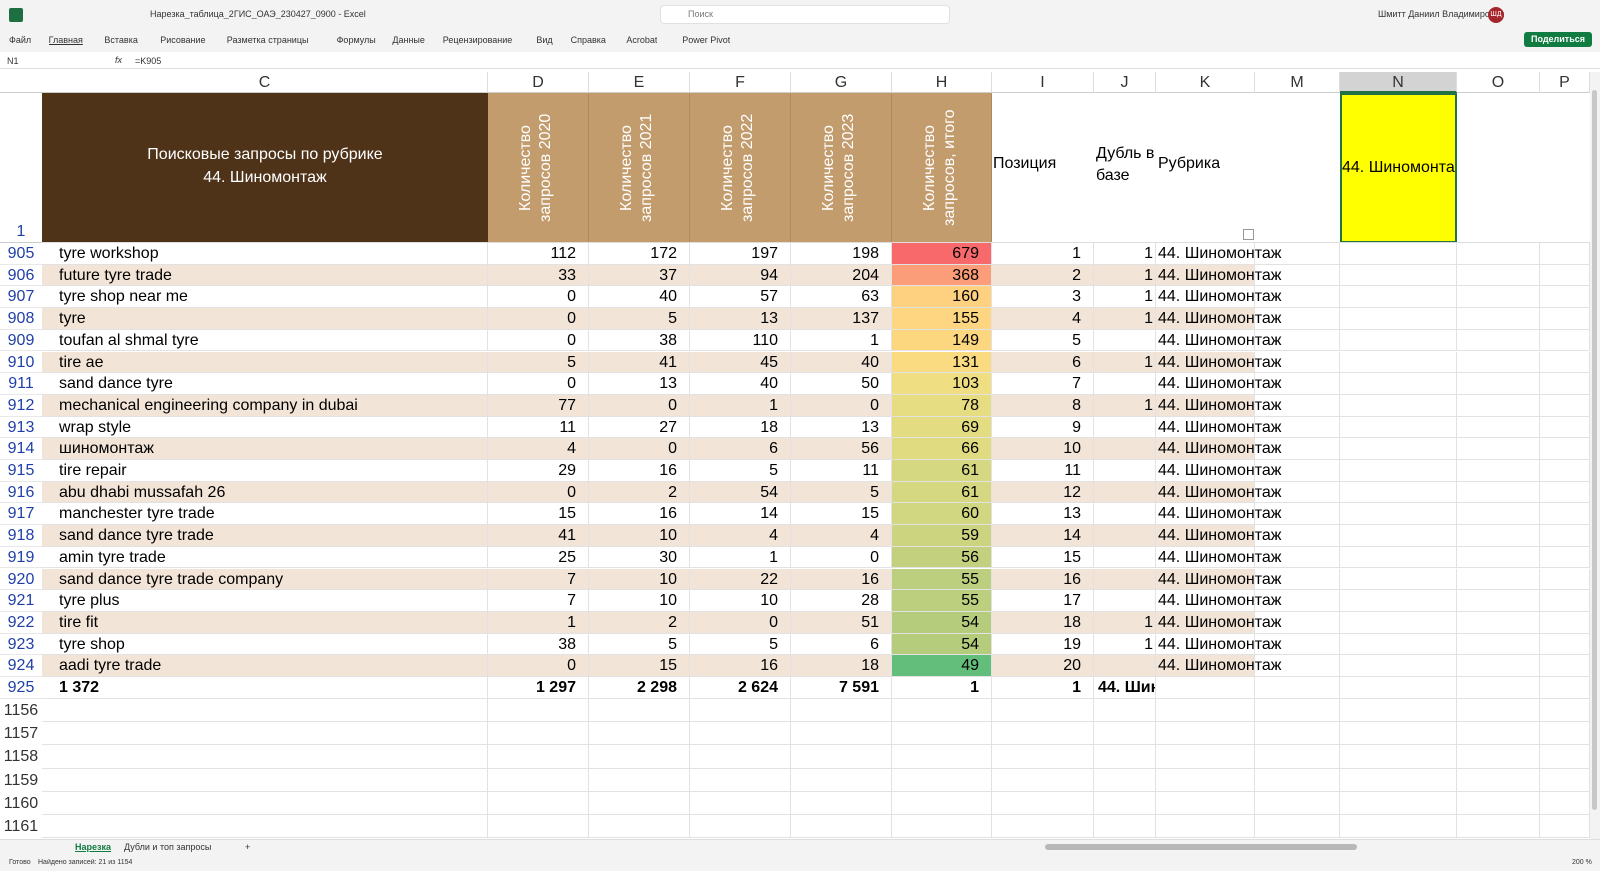  I want to click on sheet-tab: +, so click(248, 847).